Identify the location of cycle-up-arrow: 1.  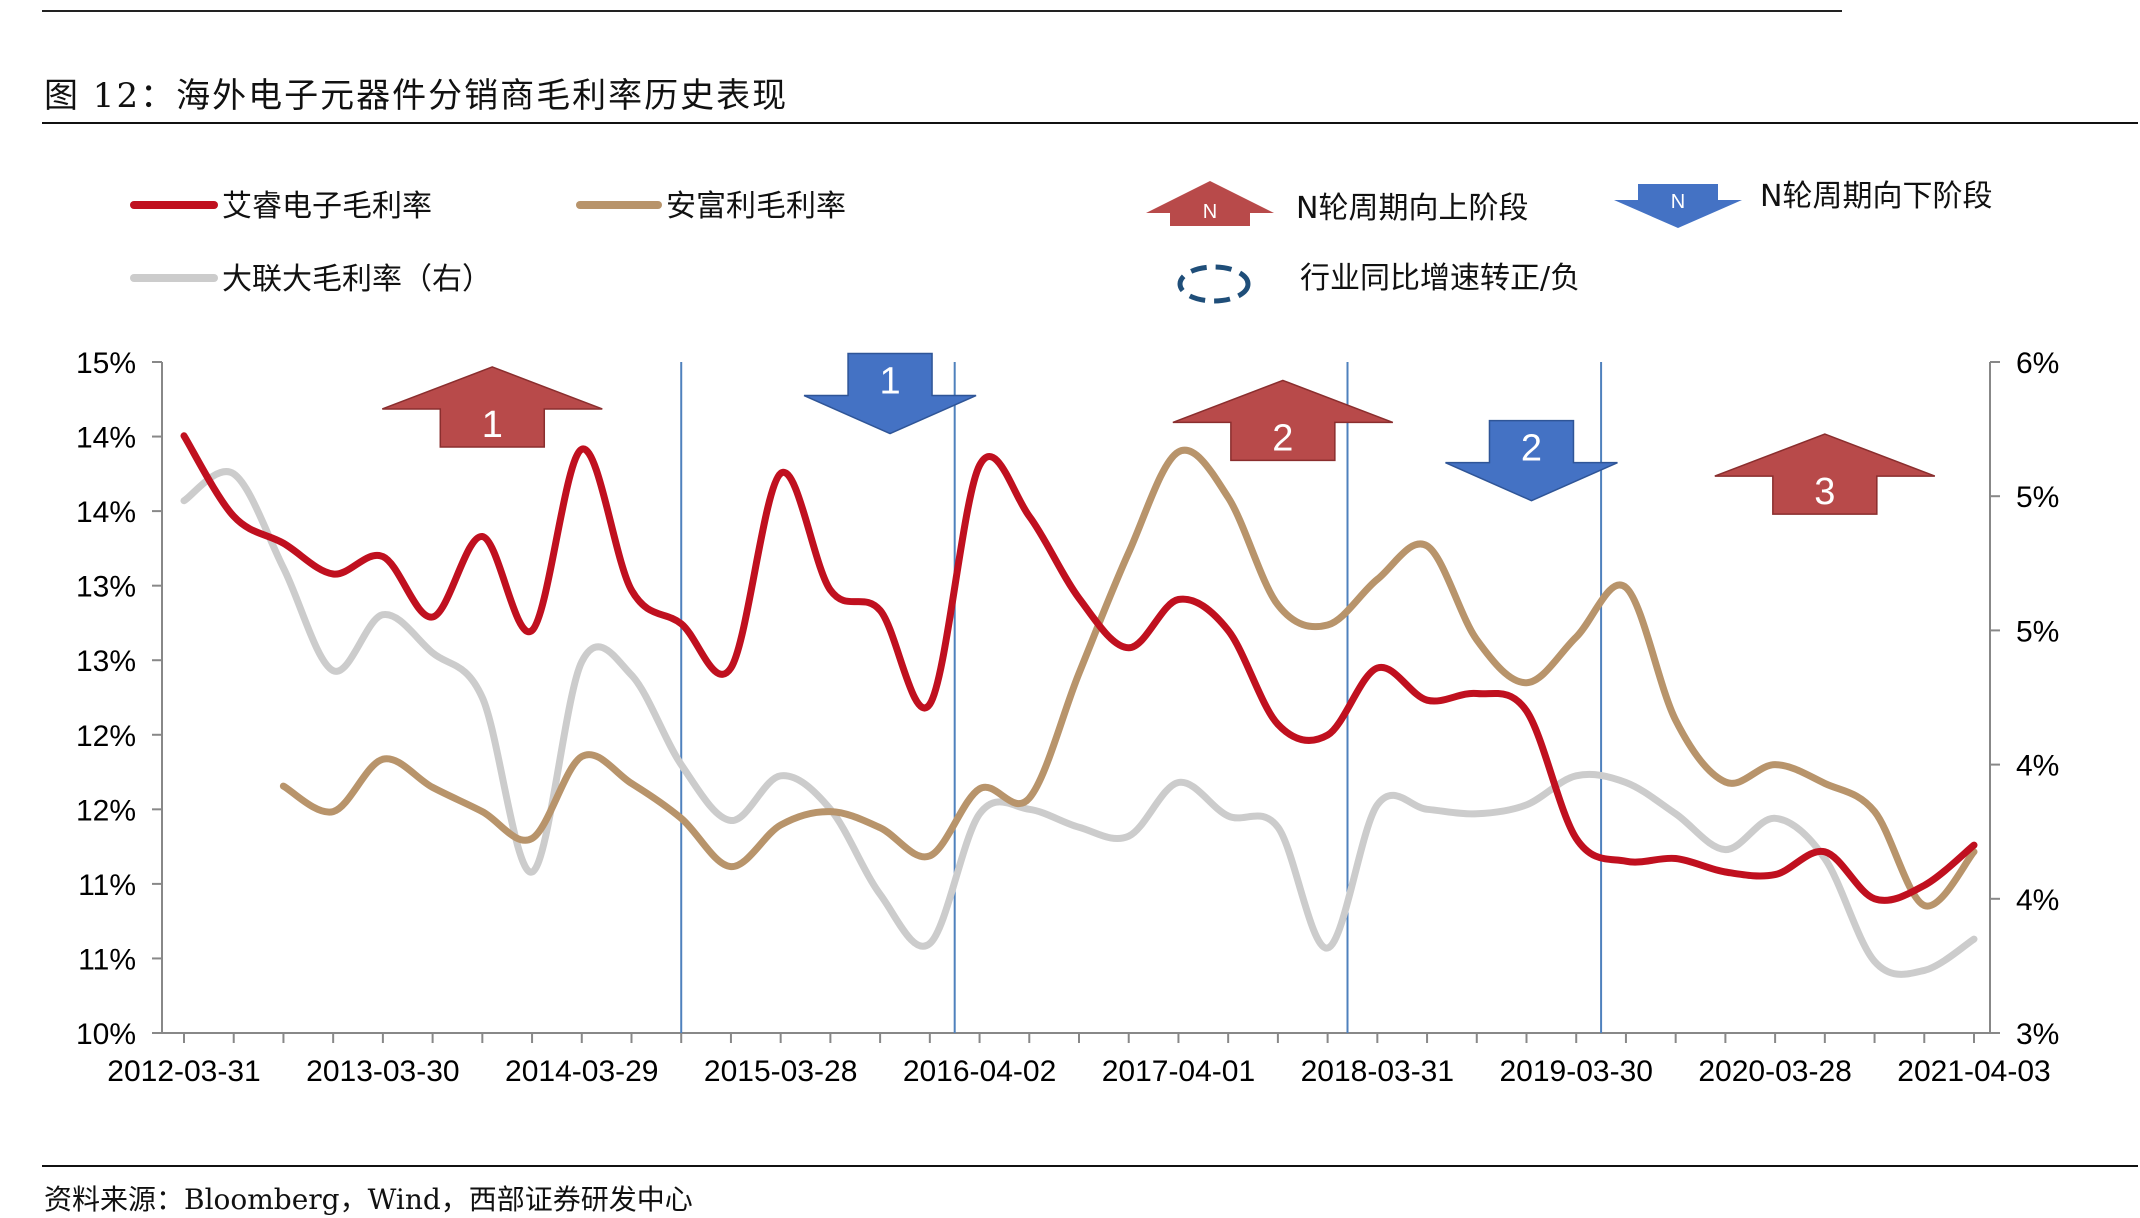
(492, 407).